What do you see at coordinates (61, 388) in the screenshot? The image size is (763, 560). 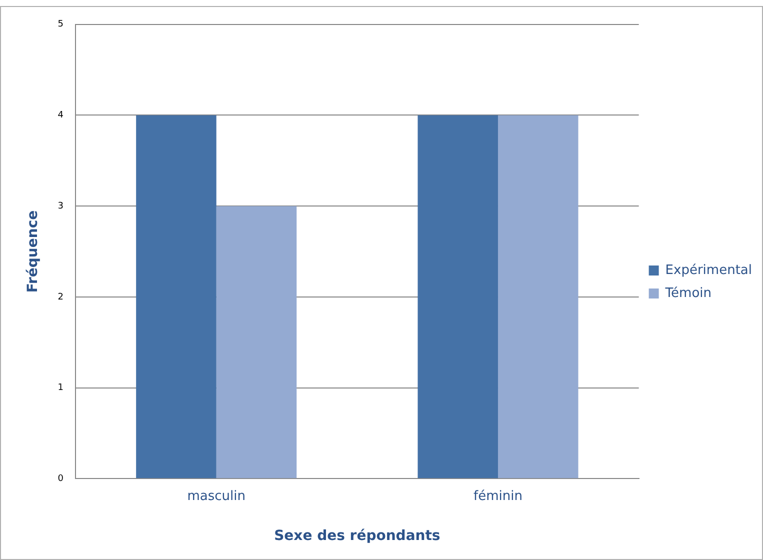 I see `y-tick-label: 1` at bounding box center [61, 388].